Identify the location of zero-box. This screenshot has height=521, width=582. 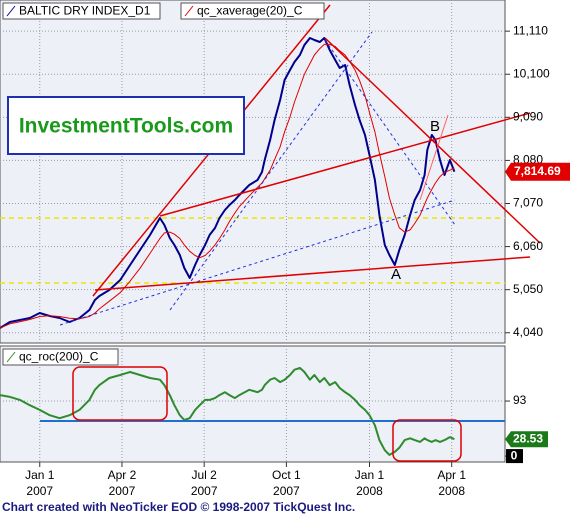
(514, 456).